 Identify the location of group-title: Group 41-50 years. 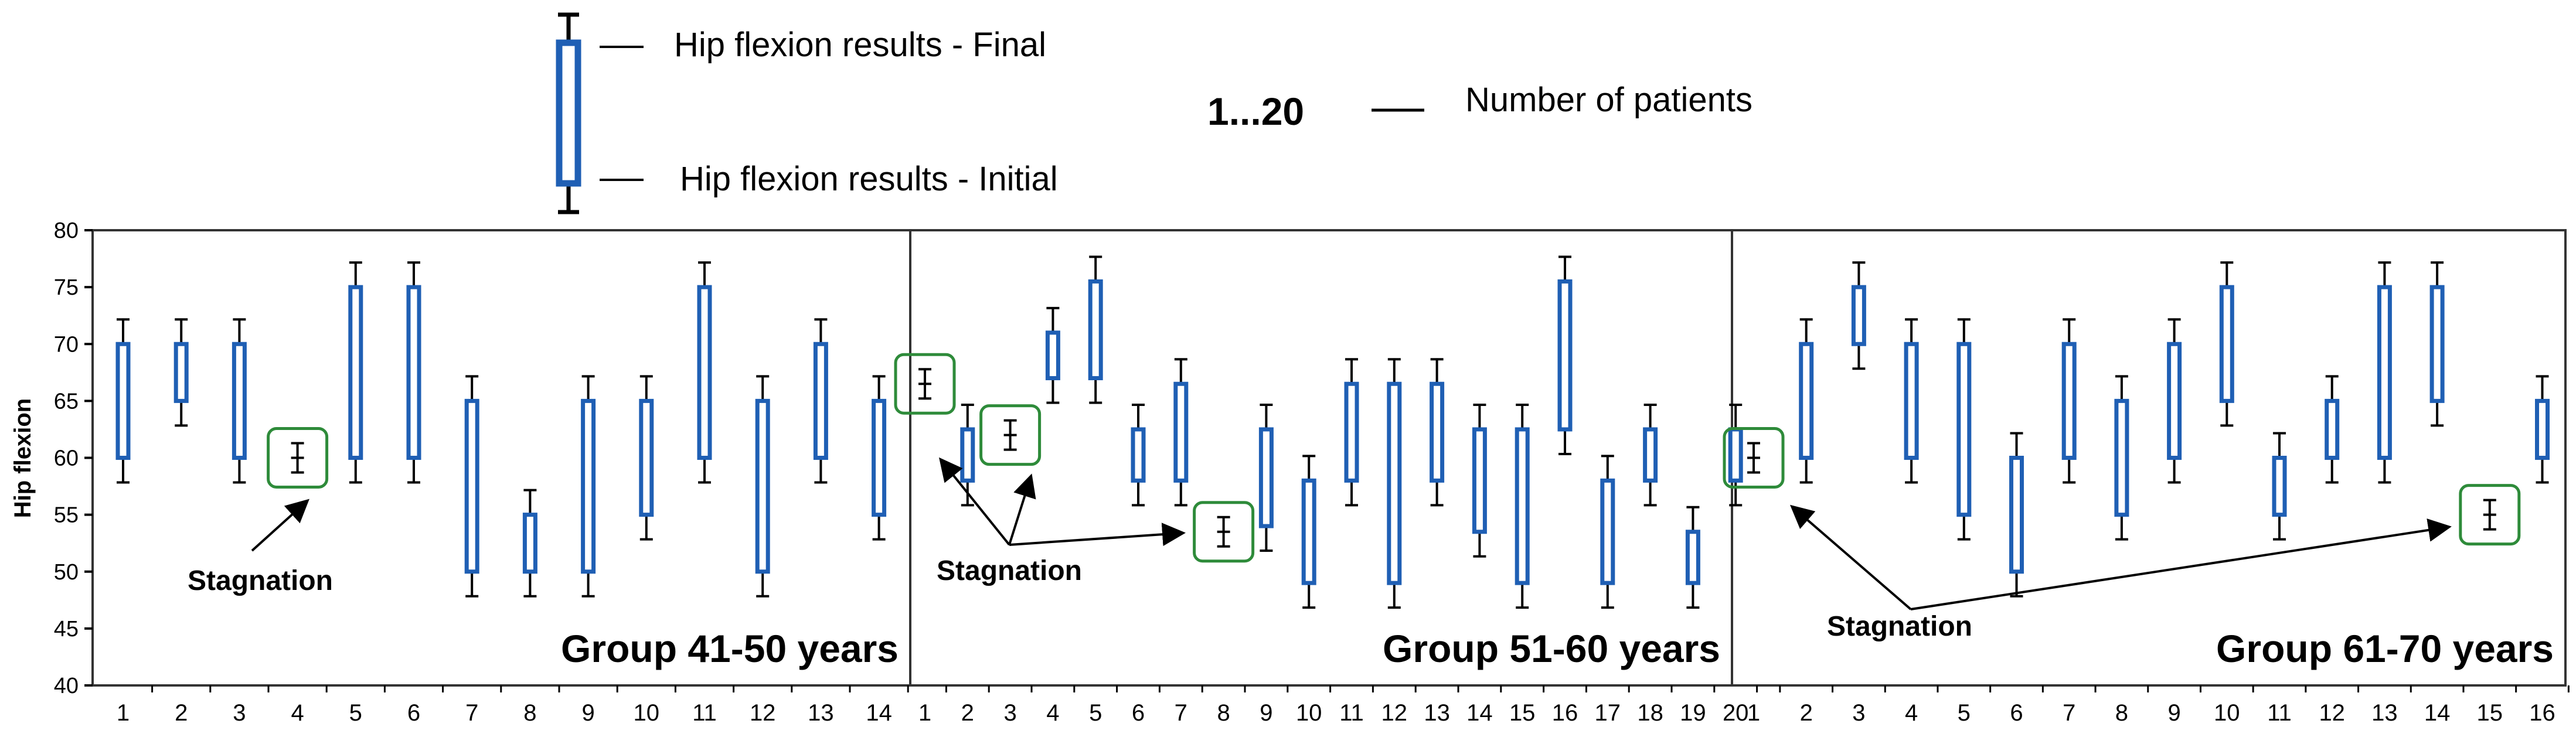
(730, 649).